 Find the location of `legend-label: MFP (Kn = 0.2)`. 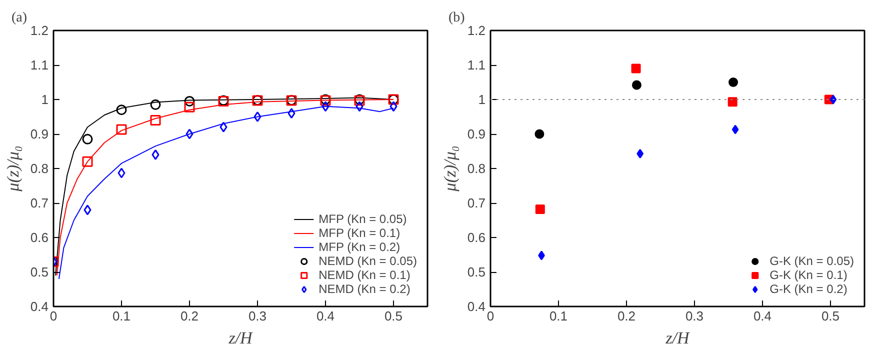

legend-label: MFP (Kn = 0.2) is located at coordinates (359, 247).